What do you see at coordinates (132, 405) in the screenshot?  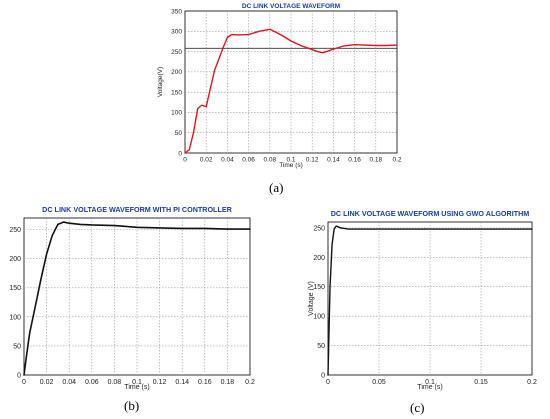 I see `caption-b: (b)` at bounding box center [132, 405].